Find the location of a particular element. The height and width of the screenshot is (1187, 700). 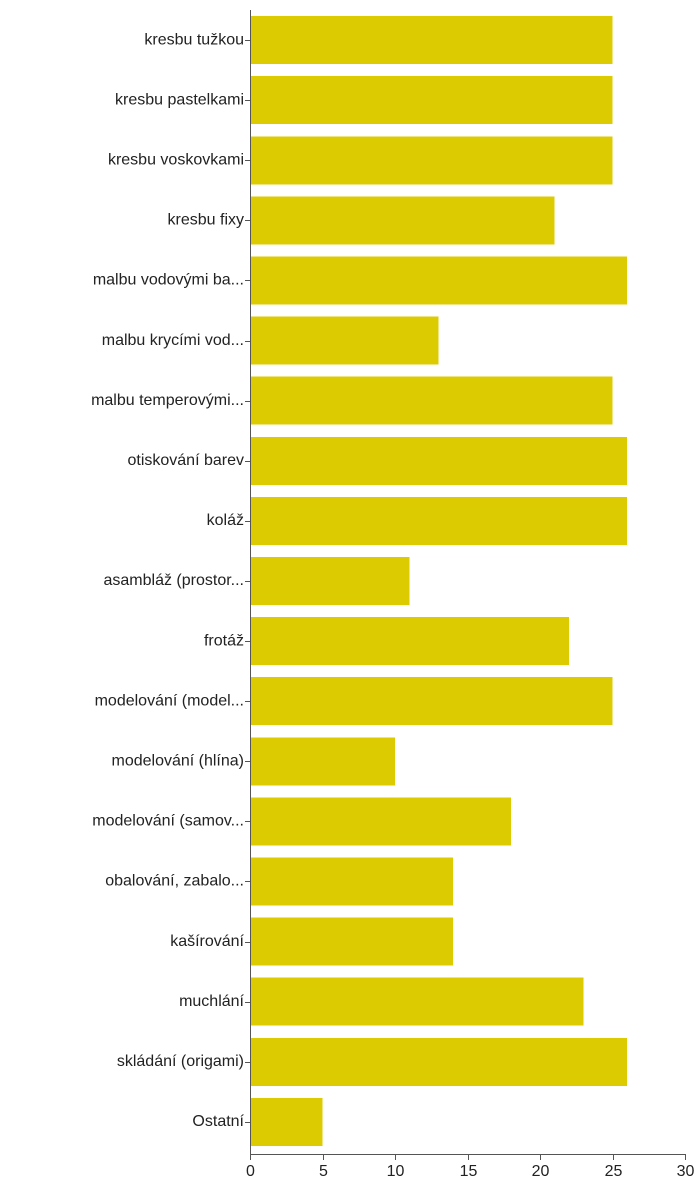

category-label: skládání (origami) is located at coordinates (180, 1061).